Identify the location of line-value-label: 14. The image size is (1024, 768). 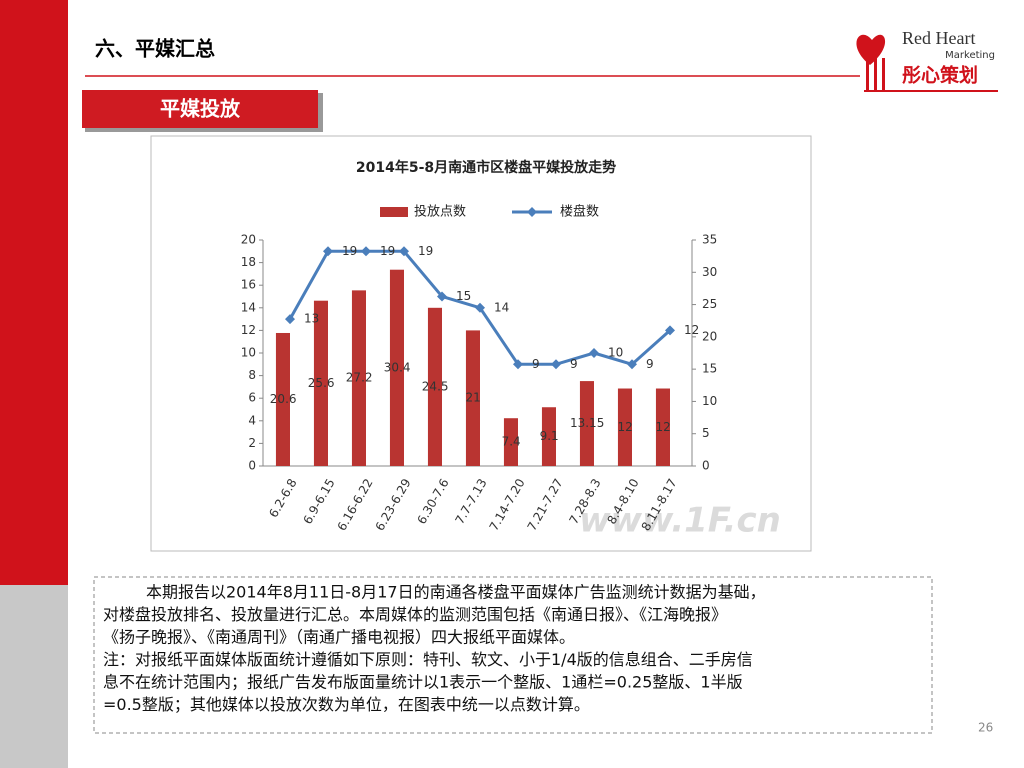
(501, 307).